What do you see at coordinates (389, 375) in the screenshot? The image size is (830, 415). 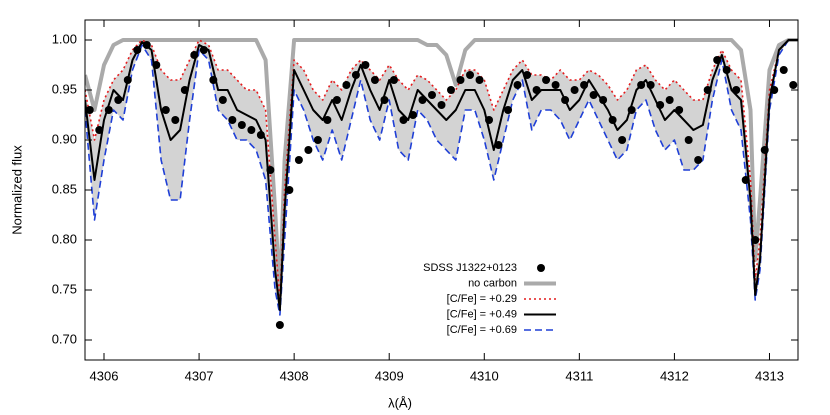 I see `x-tick-label: 4309` at bounding box center [389, 375].